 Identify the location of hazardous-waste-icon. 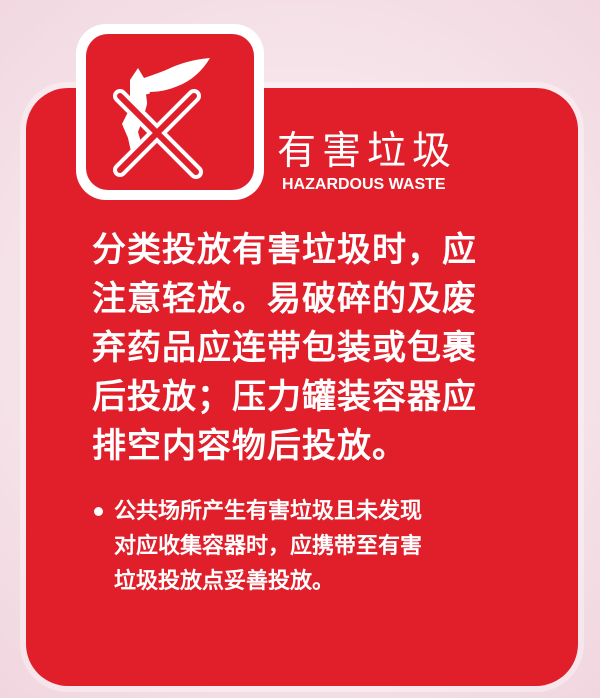
(170, 112).